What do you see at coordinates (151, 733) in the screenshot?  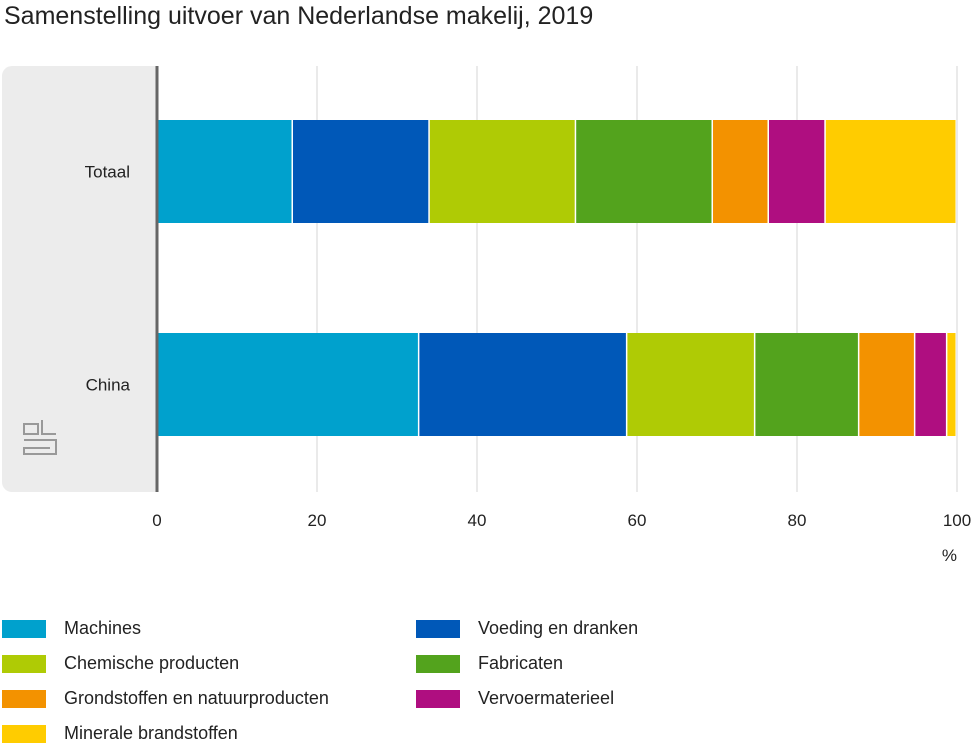 I see `legend-label: Minerale brandstoffen` at bounding box center [151, 733].